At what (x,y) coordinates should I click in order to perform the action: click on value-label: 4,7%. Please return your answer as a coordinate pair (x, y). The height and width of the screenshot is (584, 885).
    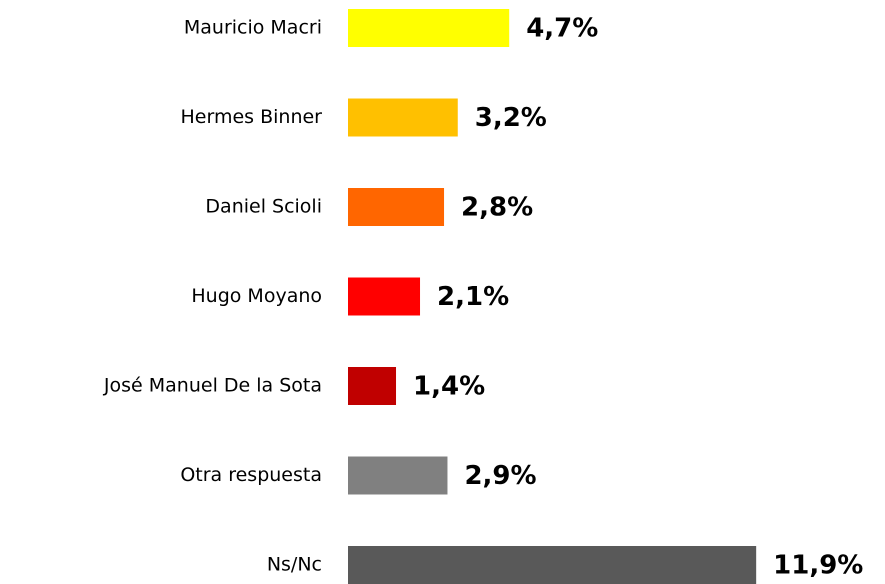
    Looking at the image, I should click on (562, 29).